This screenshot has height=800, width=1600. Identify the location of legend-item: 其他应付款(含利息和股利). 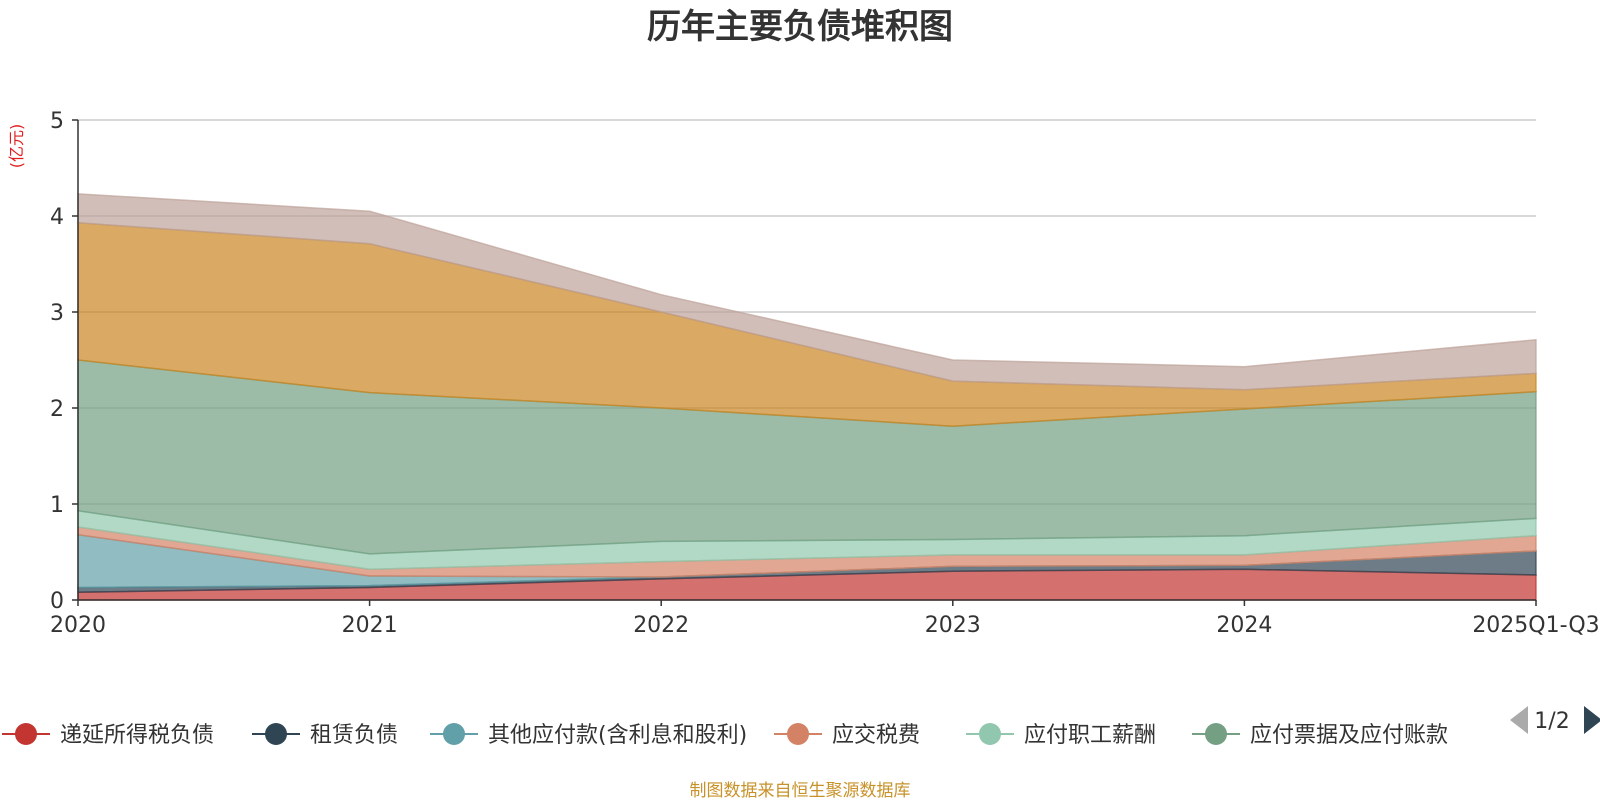
(588, 735).